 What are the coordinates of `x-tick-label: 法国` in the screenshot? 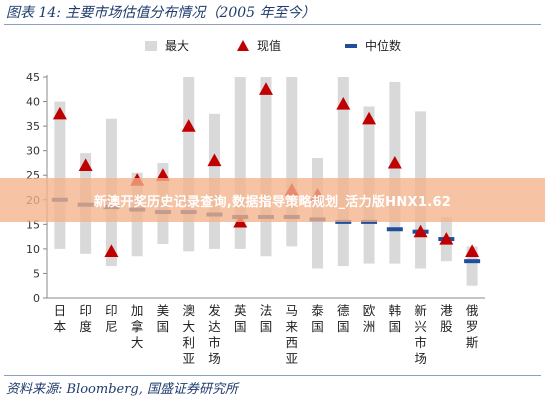 It's located at (266, 318).